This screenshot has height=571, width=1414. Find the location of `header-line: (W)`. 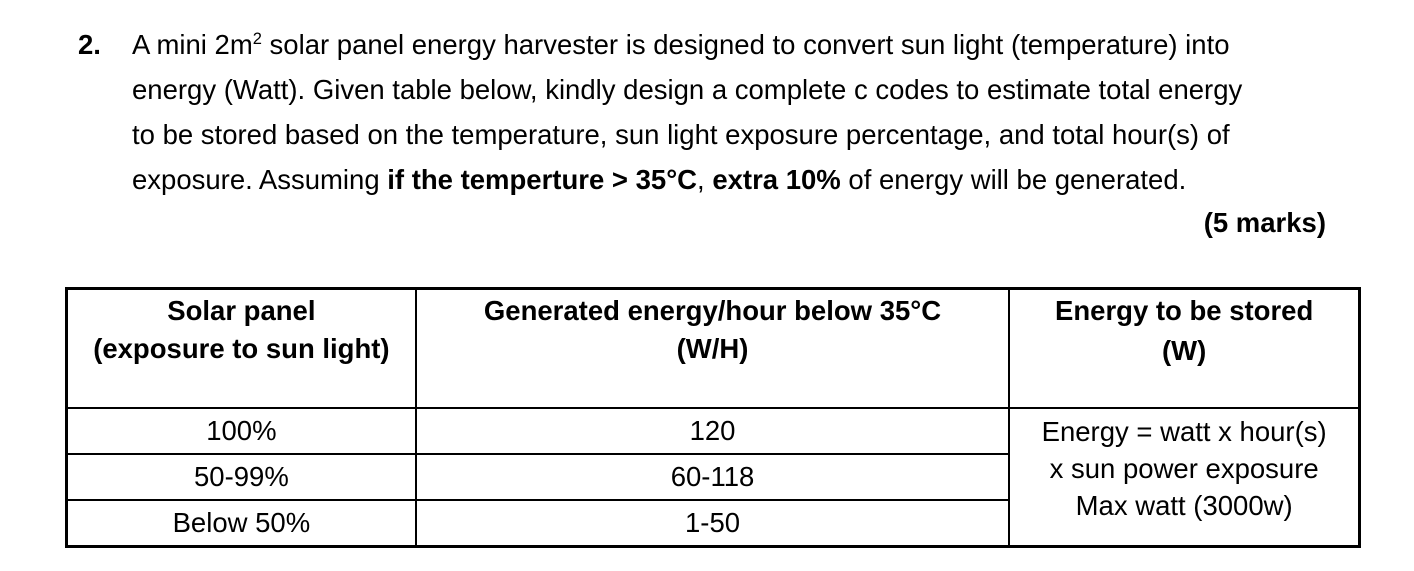

header-line: (W) is located at coordinates (1184, 350).